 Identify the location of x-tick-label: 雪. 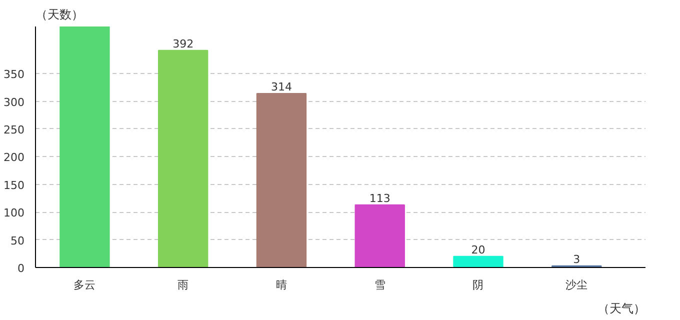
(380, 285).